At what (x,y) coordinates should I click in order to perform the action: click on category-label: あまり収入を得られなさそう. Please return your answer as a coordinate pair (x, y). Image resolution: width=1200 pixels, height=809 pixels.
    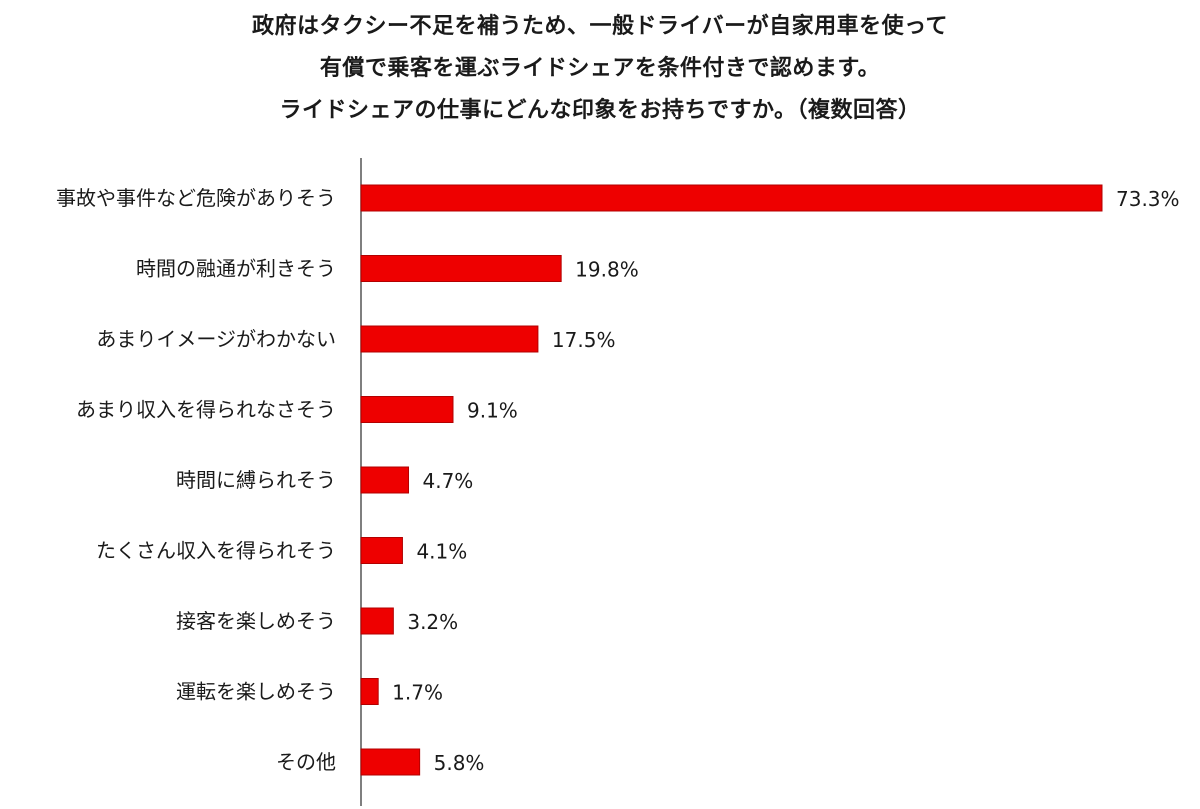
    Looking at the image, I should click on (206, 410).